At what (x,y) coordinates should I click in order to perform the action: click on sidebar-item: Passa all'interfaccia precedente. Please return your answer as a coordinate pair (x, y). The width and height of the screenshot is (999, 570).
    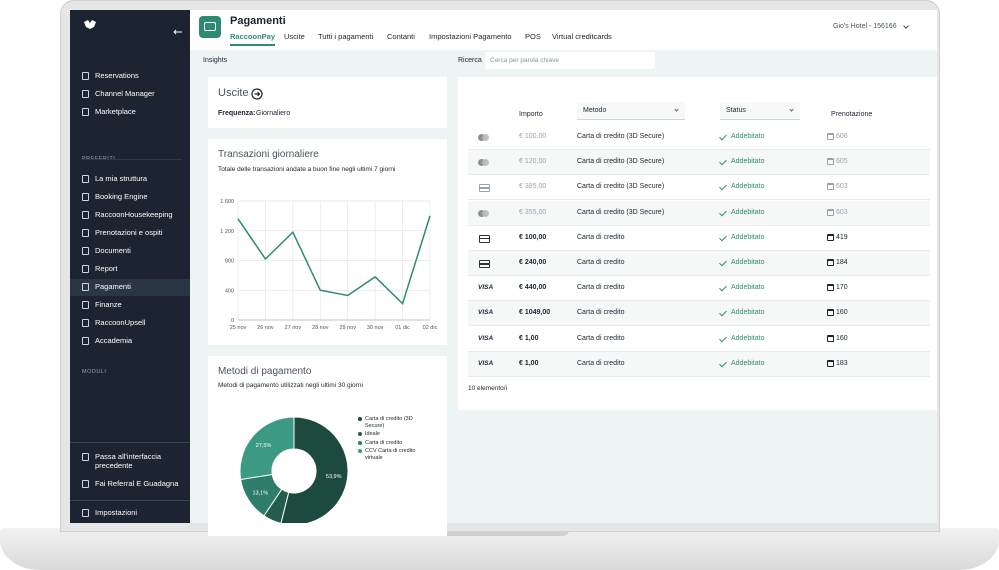
    Looking at the image, I should click on (130, 458).